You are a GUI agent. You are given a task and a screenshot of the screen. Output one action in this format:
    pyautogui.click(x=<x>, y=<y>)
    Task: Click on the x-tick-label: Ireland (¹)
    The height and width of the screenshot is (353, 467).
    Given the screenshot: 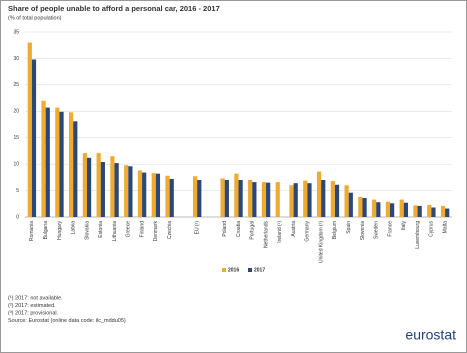 What is the action you would take?
    pyautogui.click(x=280, y=232)
    